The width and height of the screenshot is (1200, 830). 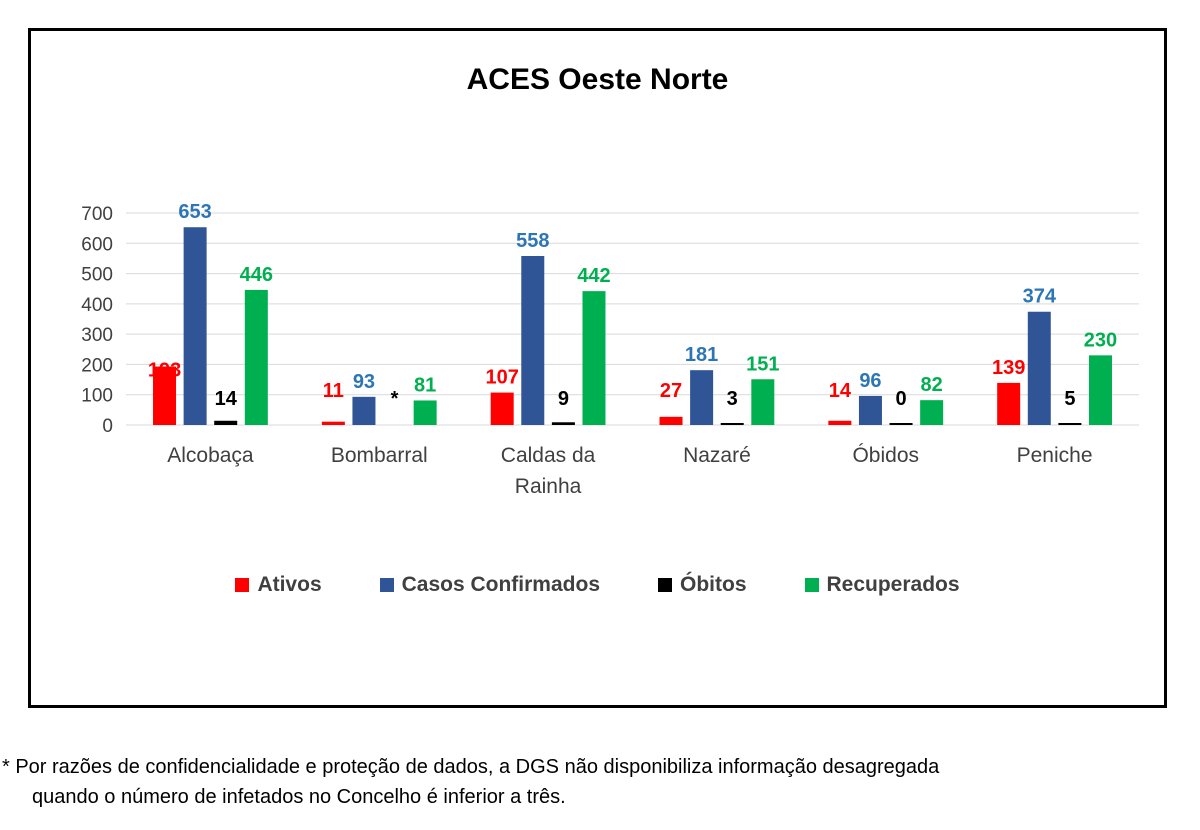 I want to click on data-label-recuperados: 446, so click(x=256, y=275).